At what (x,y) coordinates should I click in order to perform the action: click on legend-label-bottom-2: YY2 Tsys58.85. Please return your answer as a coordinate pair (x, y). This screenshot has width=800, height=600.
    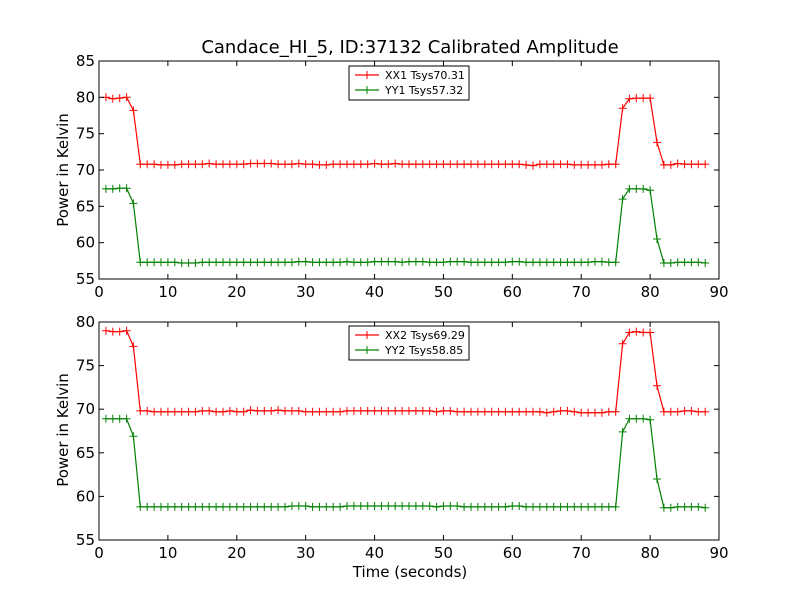
    Looking at the image, I should click on (423, 350).